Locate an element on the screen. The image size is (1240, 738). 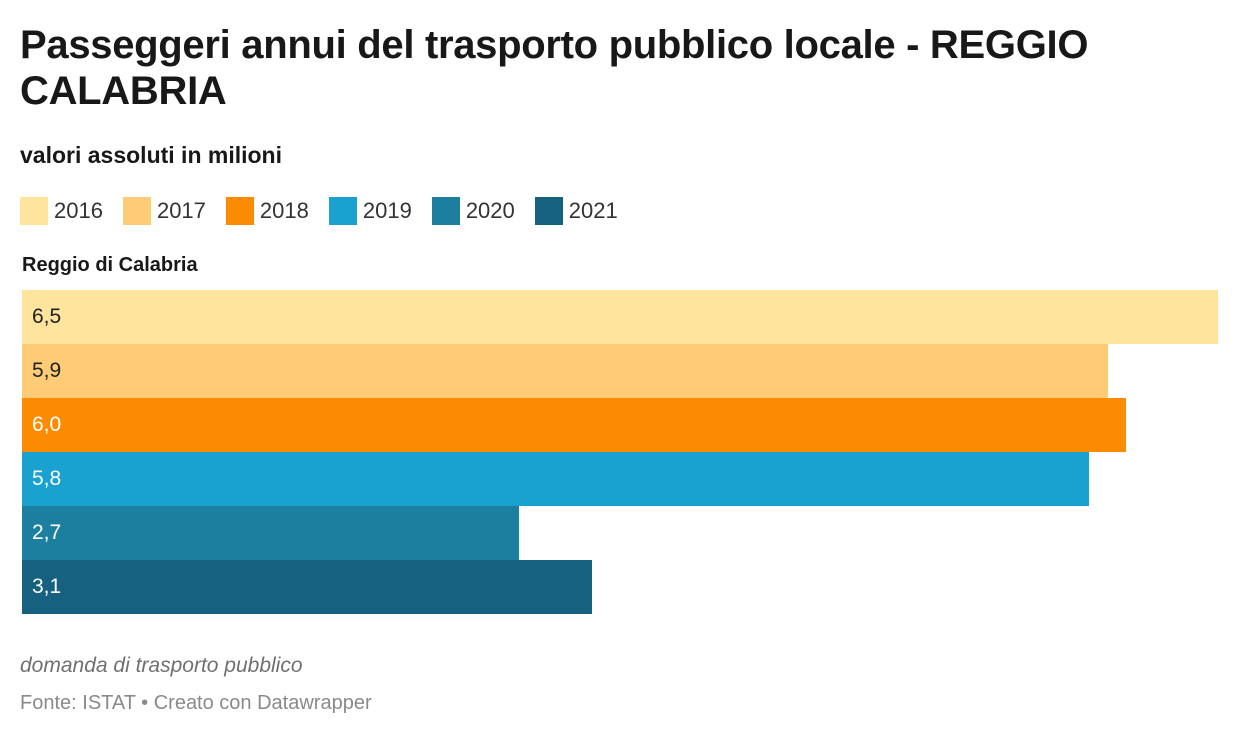
legend-label: 2018 is located at coordinates (284, 210).